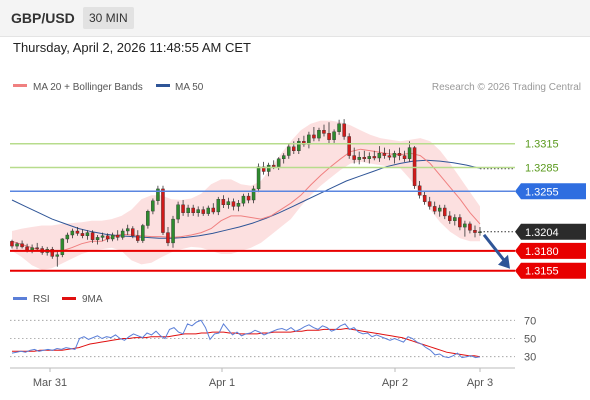 The image size is (590, 400). What do you see at coordinates (495, 248) in the screenshot?
I see `forecast-arrow-shaft` at bounding box center [495, 248].